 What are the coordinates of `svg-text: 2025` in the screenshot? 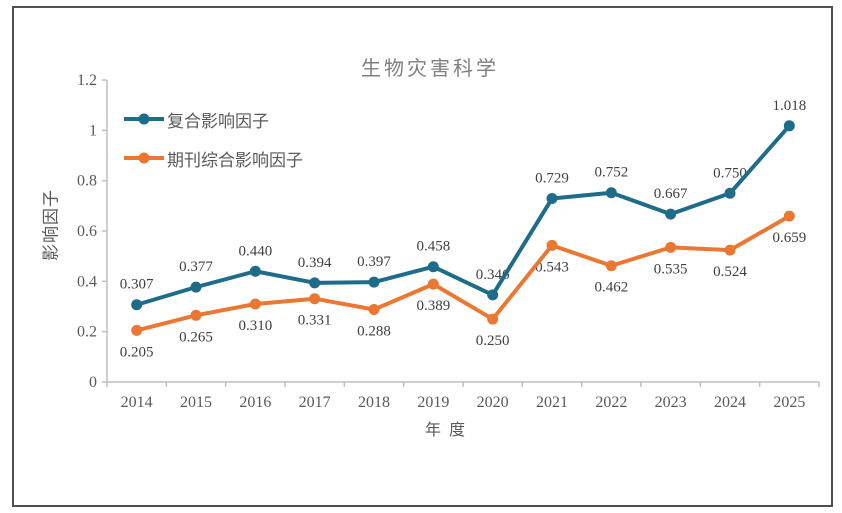 It's located at (789, 402).